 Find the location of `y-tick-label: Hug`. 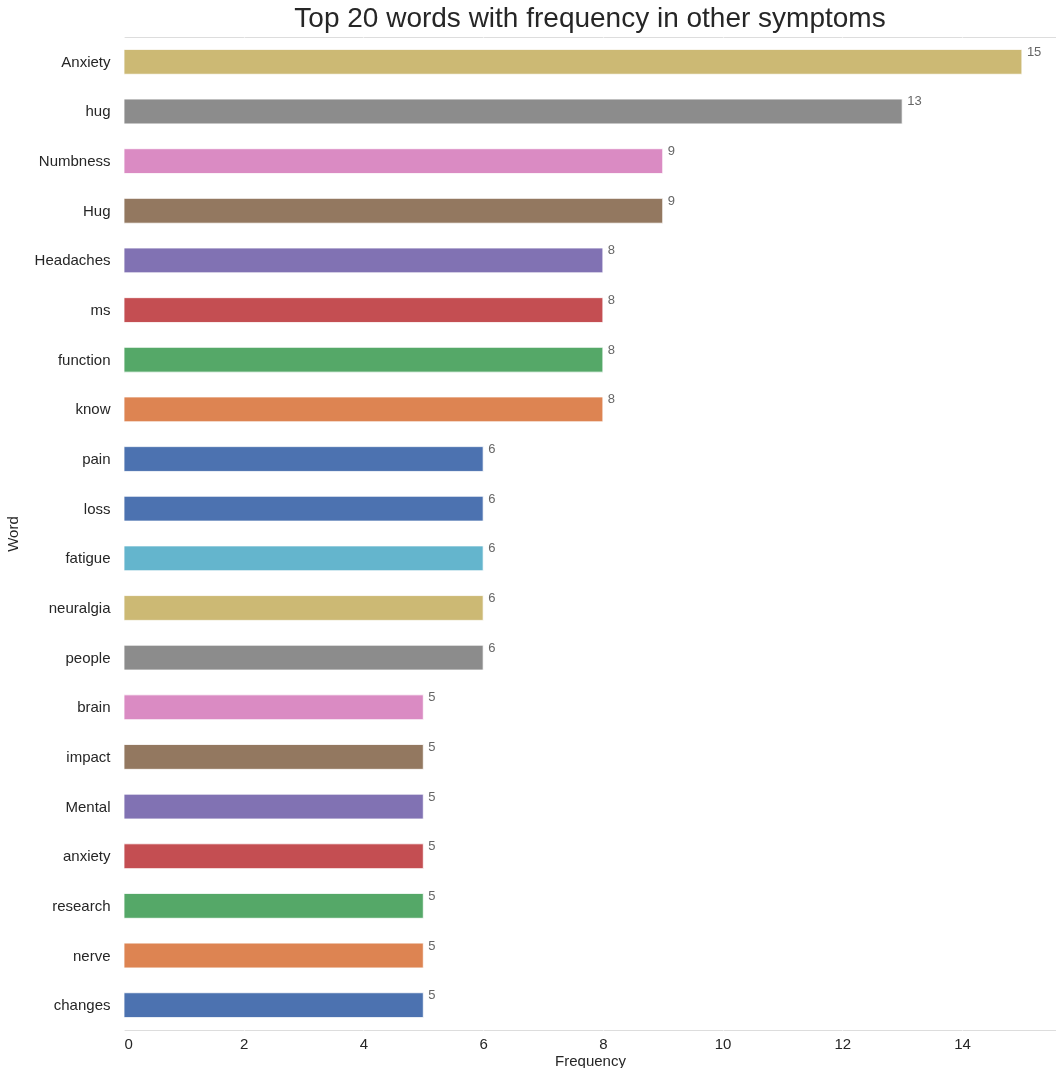

y-tick-label: Hug is located at coordinates (96, 210).